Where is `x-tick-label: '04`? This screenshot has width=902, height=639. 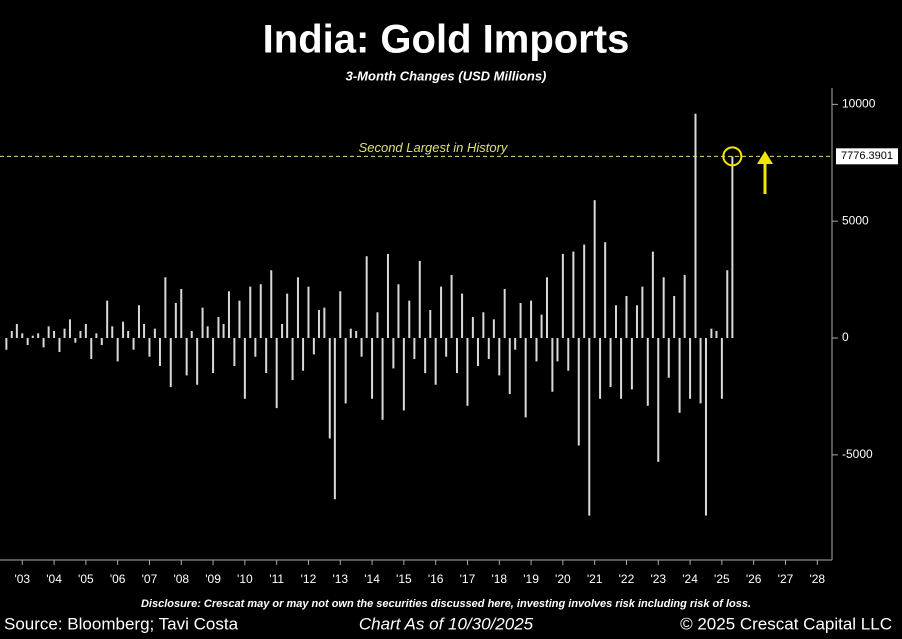
x-tick-label: '04 is located at coordinates (54, 579).